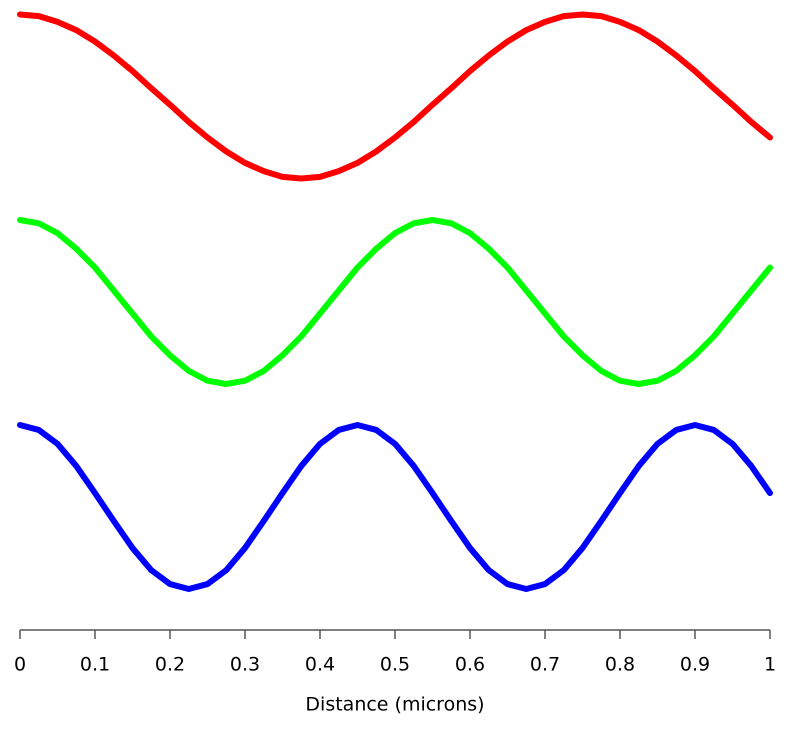 The image size is (800, 733). What do you see at coordinates (170, 665) in the screenshot?
I see `x-tick-label: 0.2` at bounding box center [170, 665].